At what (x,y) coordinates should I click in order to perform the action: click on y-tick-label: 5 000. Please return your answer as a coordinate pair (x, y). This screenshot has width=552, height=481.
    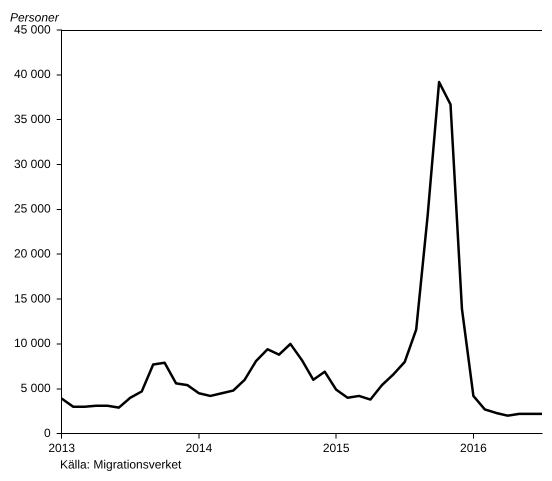
    Looking at the image, I should click on (36, 388).